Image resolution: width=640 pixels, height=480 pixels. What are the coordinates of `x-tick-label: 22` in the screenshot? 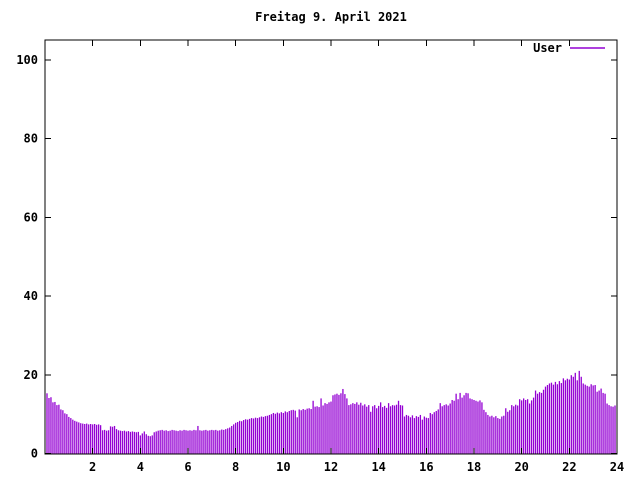 It's located at (569, 467).